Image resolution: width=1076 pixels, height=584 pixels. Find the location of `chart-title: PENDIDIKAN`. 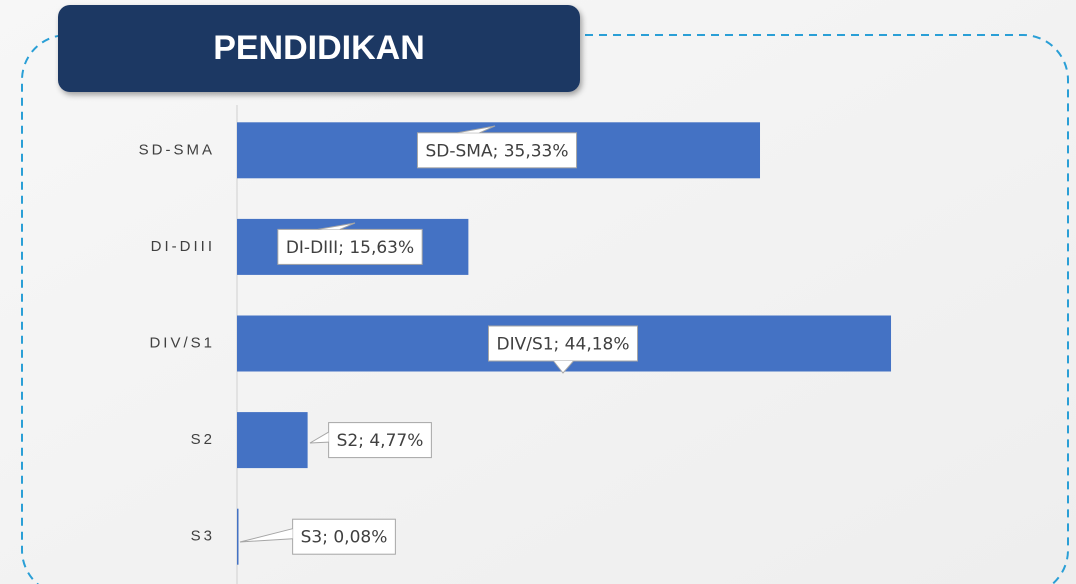

chart-title: PENDIDIKAN is located at coordinates (319, 48).